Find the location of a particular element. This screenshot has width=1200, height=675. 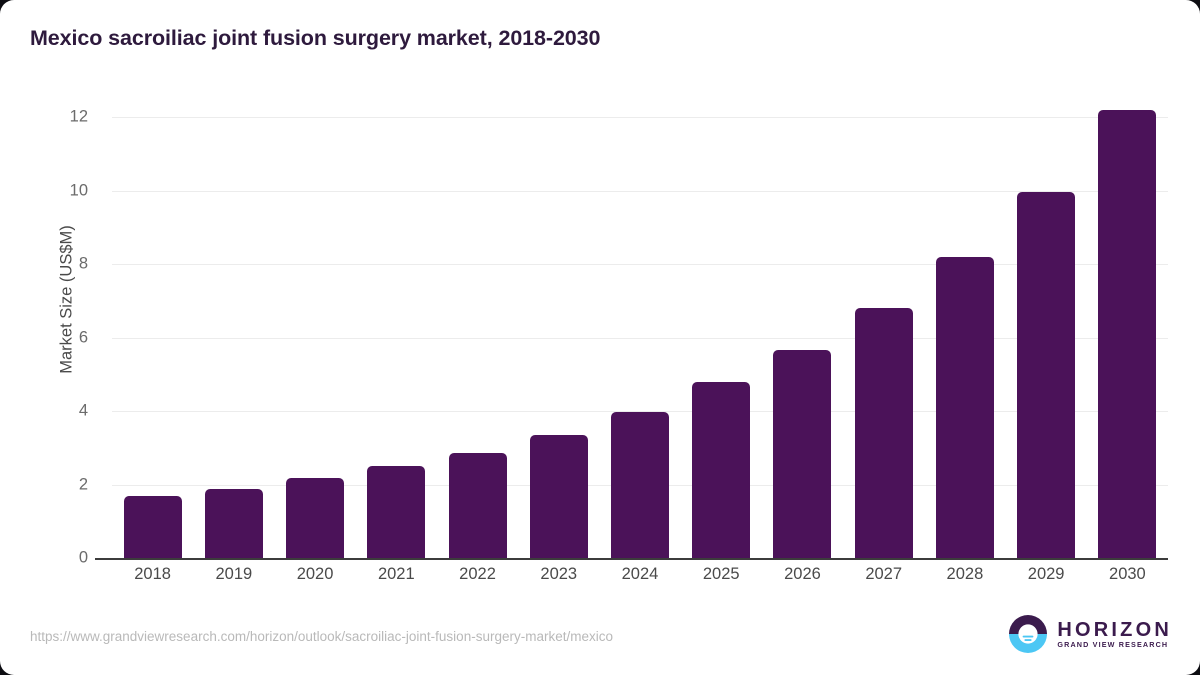

horizon-logo: HORIZON GRAND VIEW RESEARCH is located at coordinates (1090, 634).